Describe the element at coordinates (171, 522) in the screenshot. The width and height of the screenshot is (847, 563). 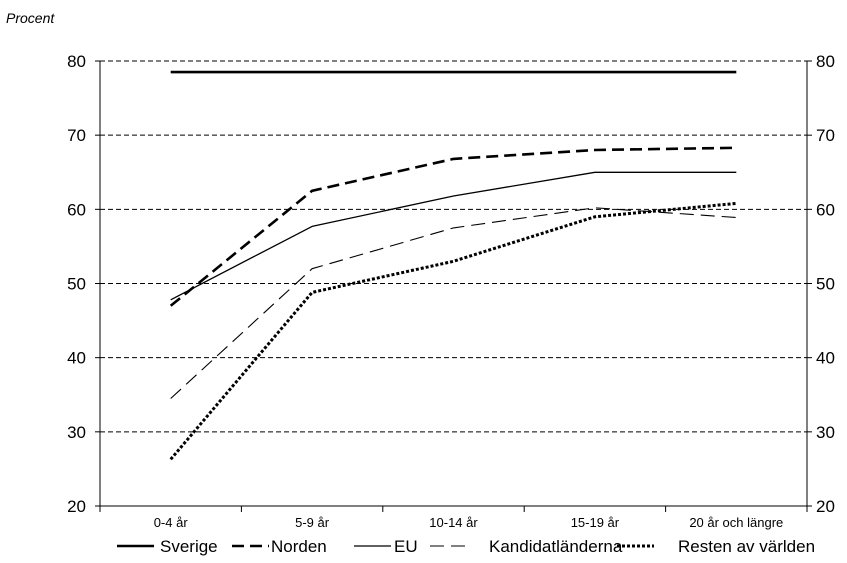
I see `x-tick-label-0: 0-4 år` at that location.